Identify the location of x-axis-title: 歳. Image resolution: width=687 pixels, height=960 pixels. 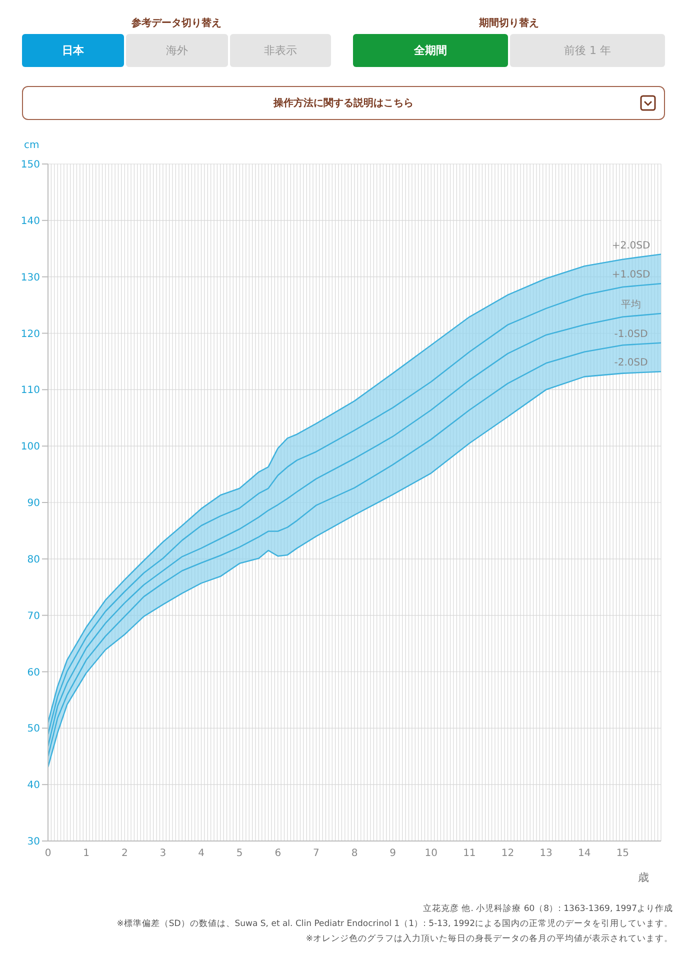
(643, 877).